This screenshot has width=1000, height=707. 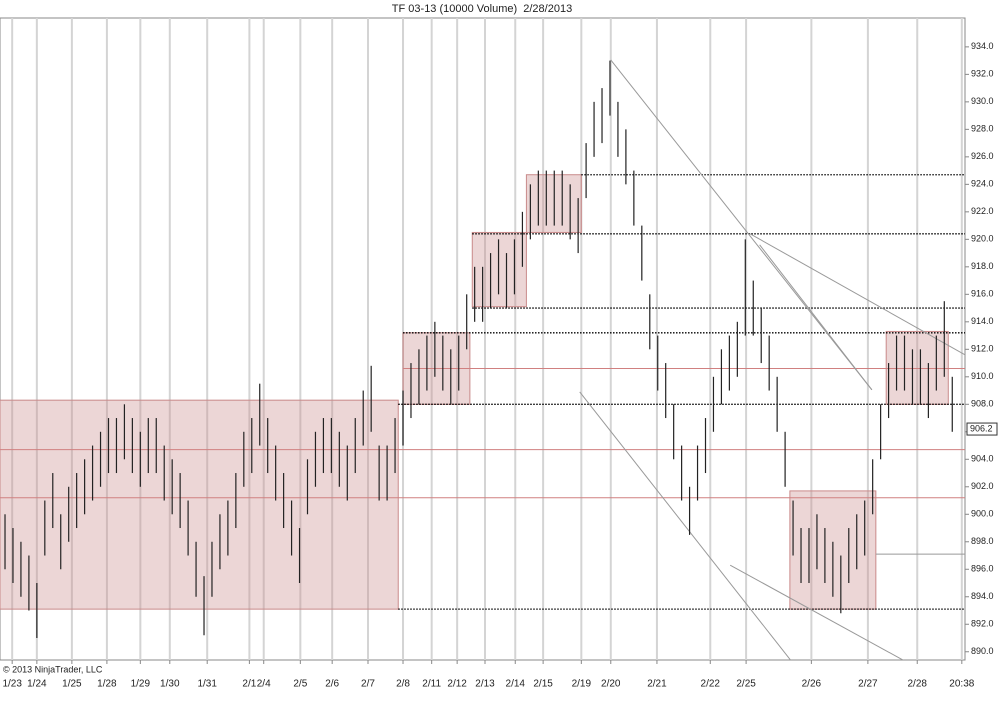 What do you see at coordinates (72, 684) in the screenshot?
I see `x-tick-label: 1/25` at bounding box center [72, 684].